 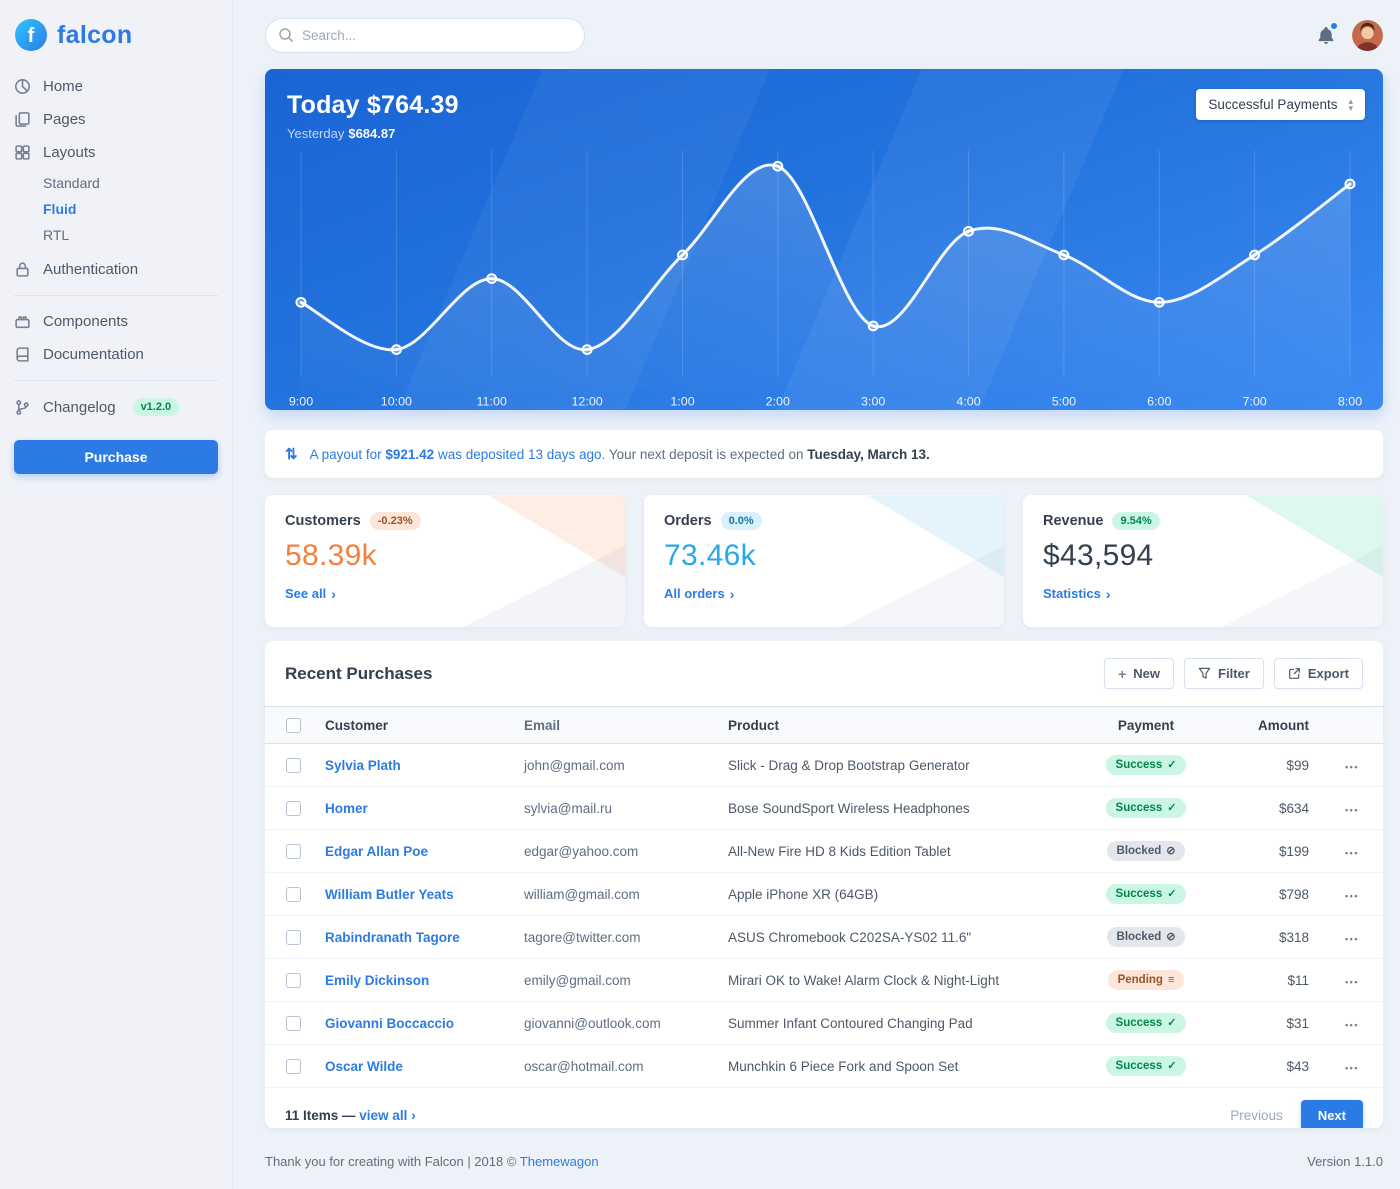 What do you see at coordinates (116, 457) in the screenshot?
I see `purchase-button: Purchase` at bounding box center [116, 457].